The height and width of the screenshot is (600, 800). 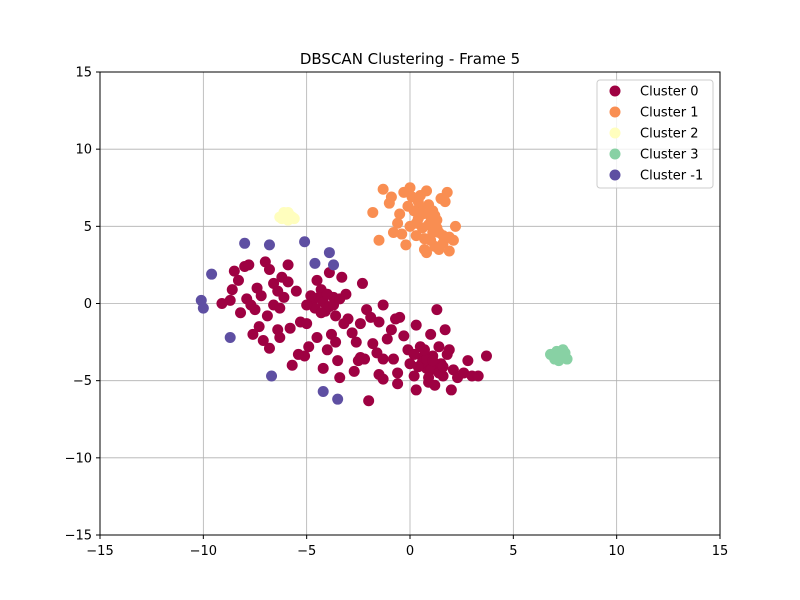 What do you see at coordinates (82, 305) in the screenshot?
I see `y-axis: −15 −10 −5 0 5 10 15` at bounding box center [82, 305].